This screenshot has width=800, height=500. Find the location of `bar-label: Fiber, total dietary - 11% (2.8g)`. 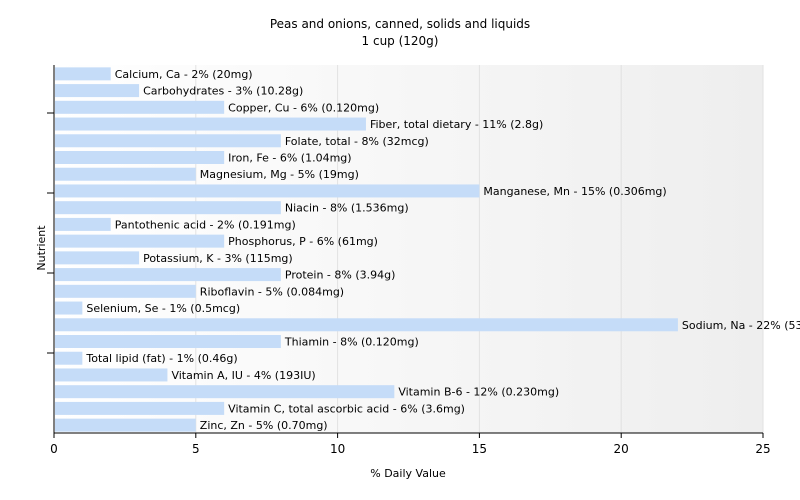

bar-label: Fiber, total dietary - 11% (2.8g) is located at coordinates (456, 124).